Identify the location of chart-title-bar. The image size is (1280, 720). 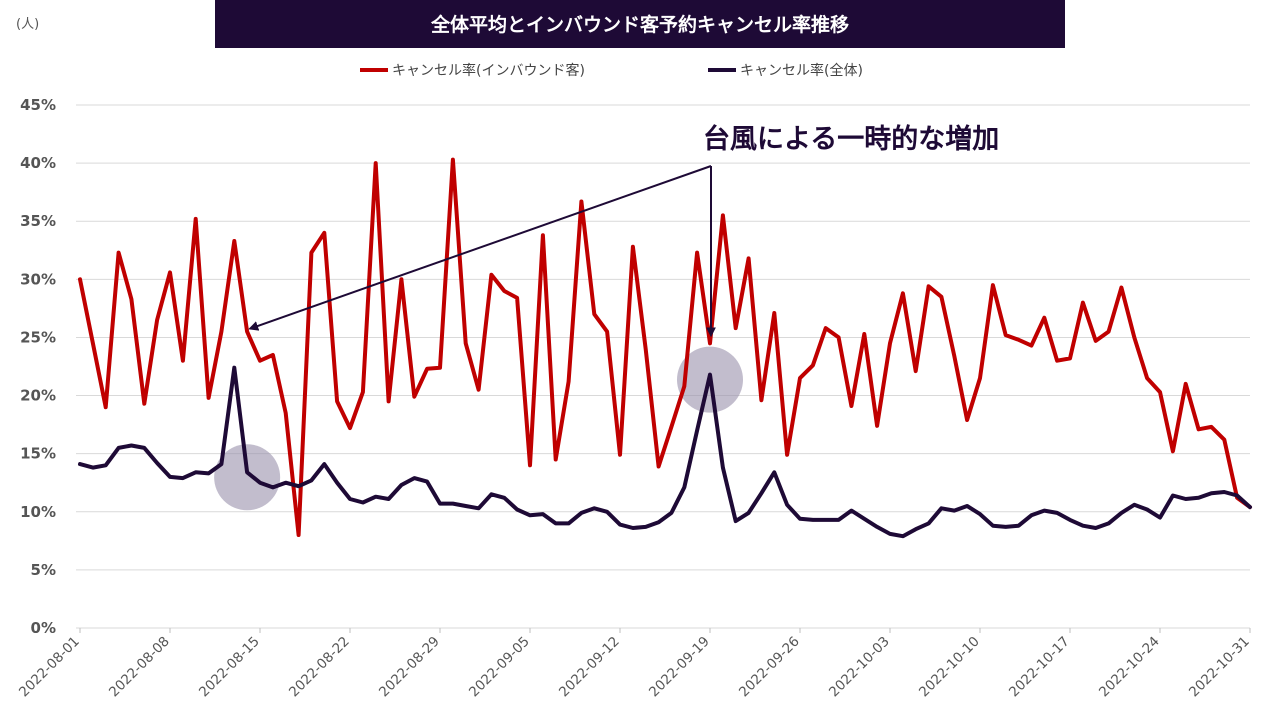
(640, 24).